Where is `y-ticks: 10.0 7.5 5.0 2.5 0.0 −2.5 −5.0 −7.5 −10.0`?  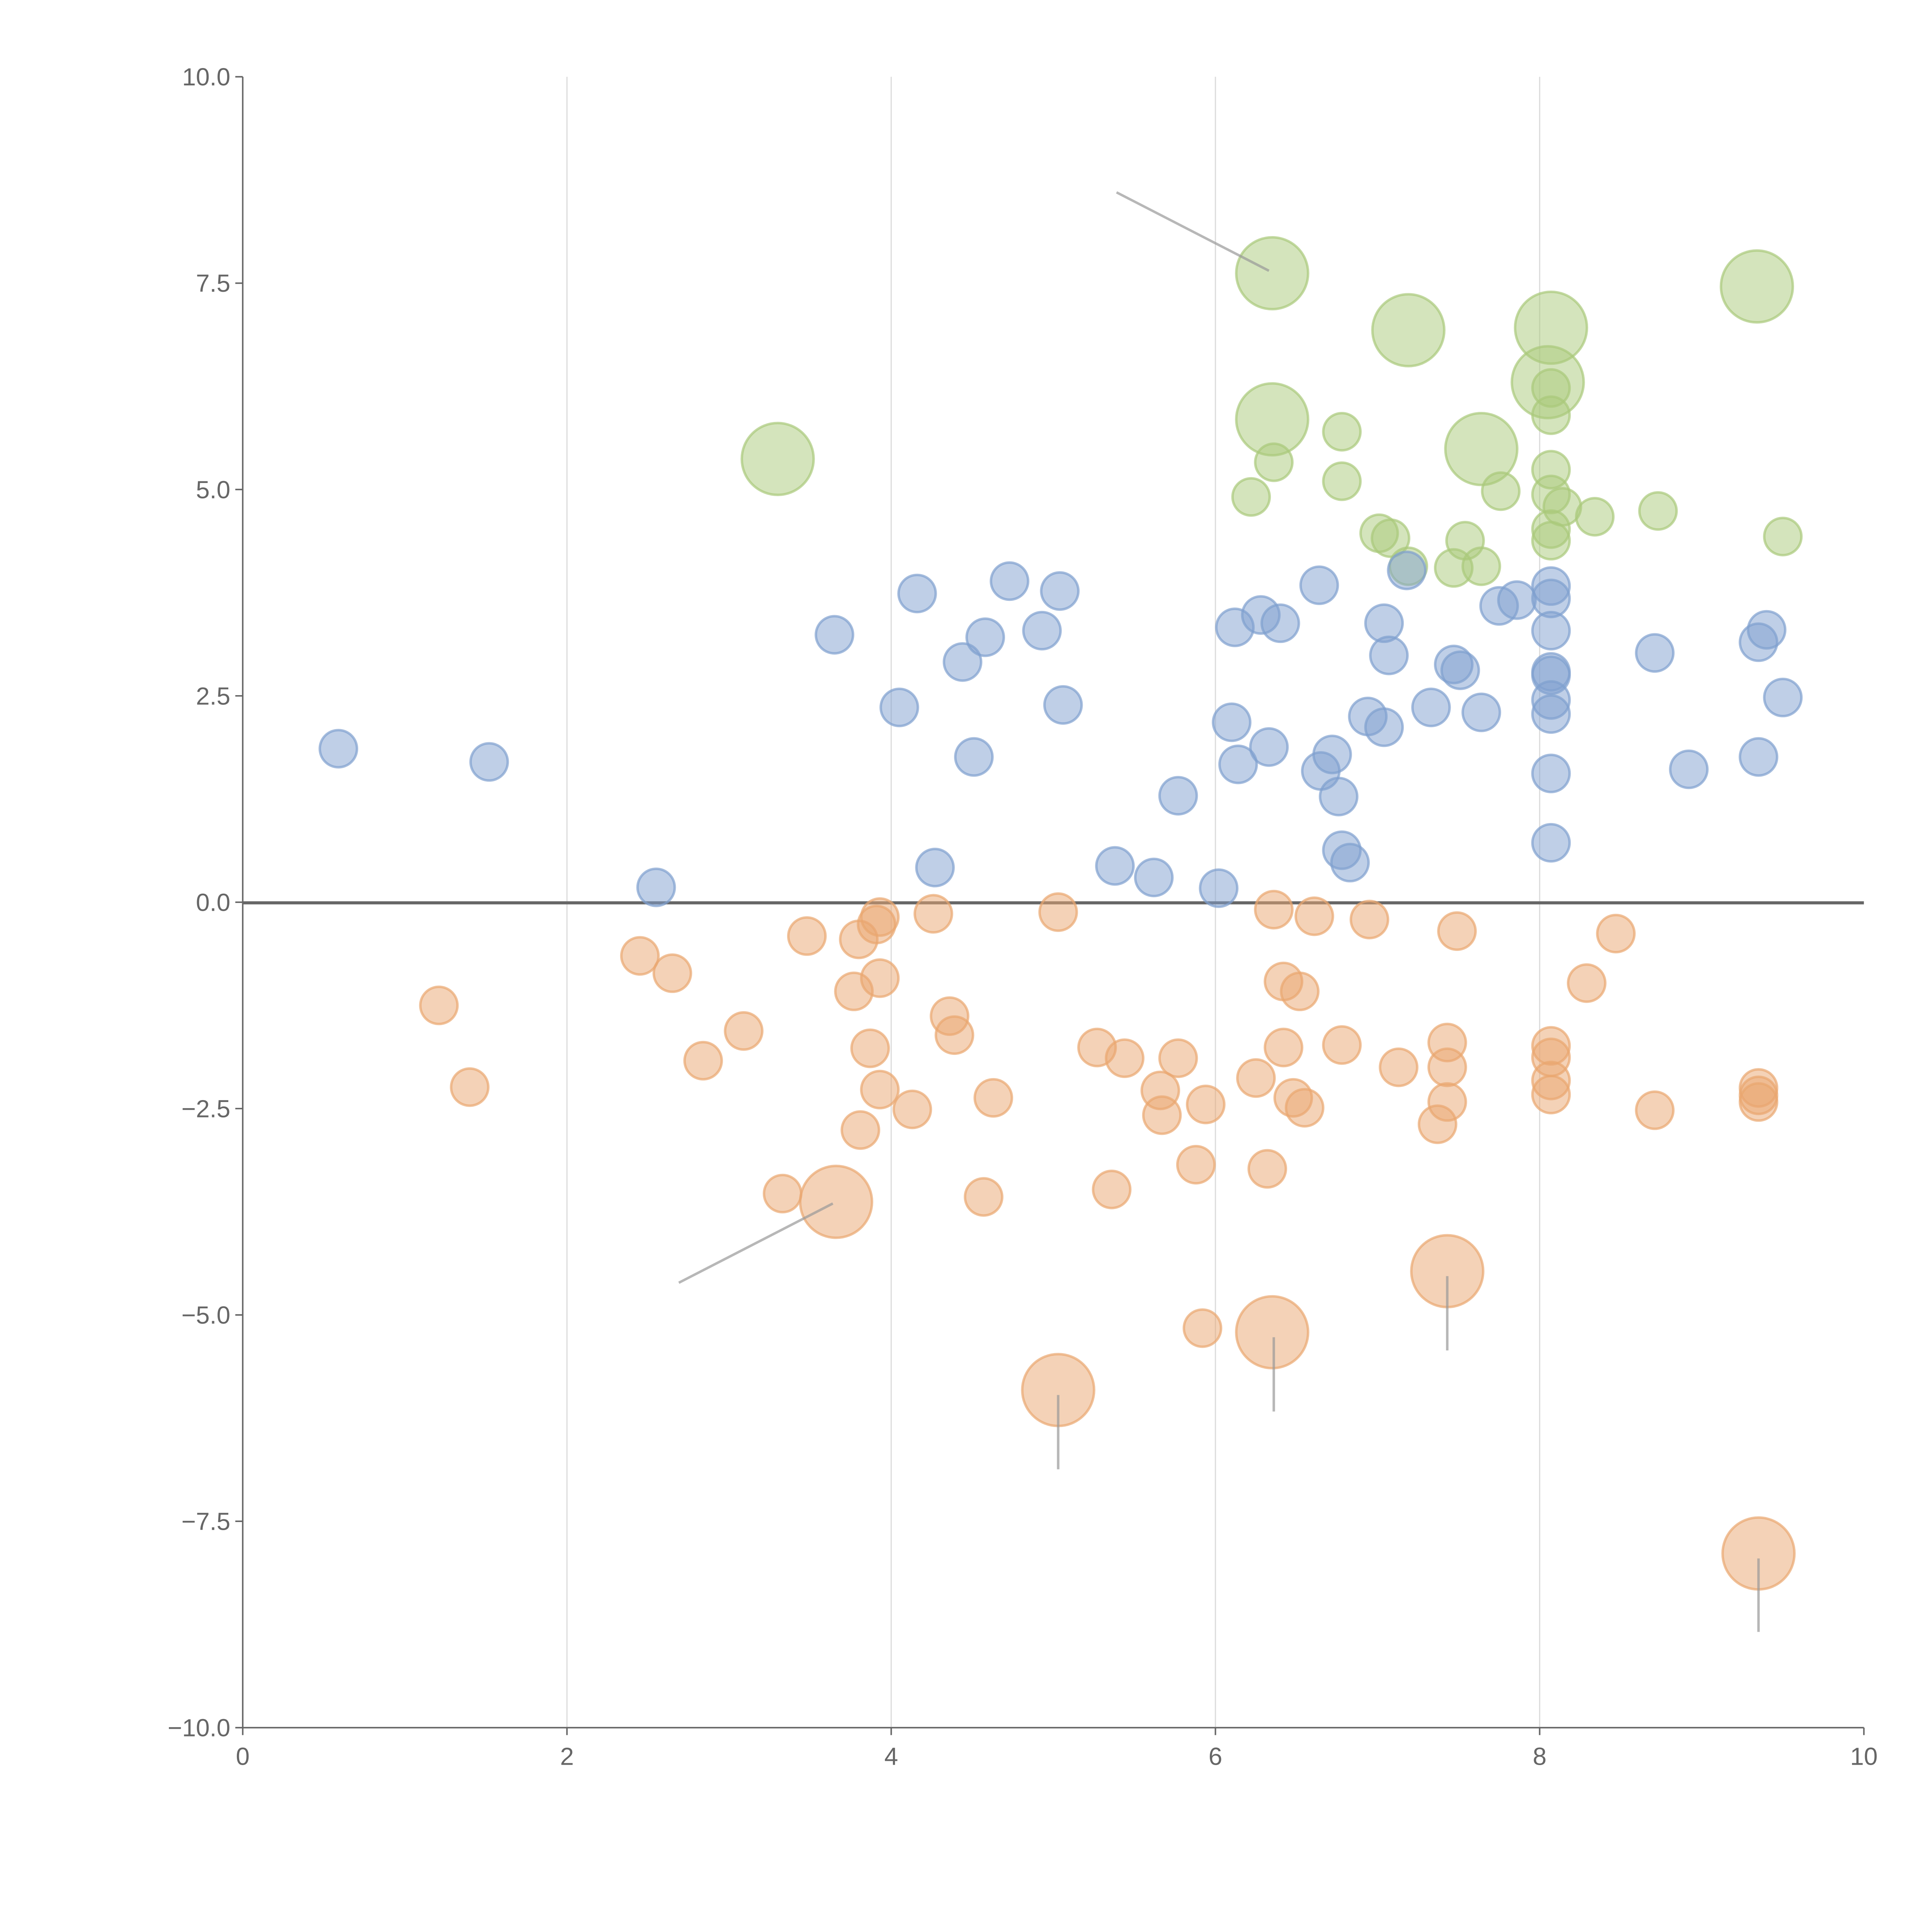 y-ticks: 10.0 7.5 5.0 2.5 0.0 −2.5 −5.0 −7.5 −10.0 is located at coordinates (205, 903).